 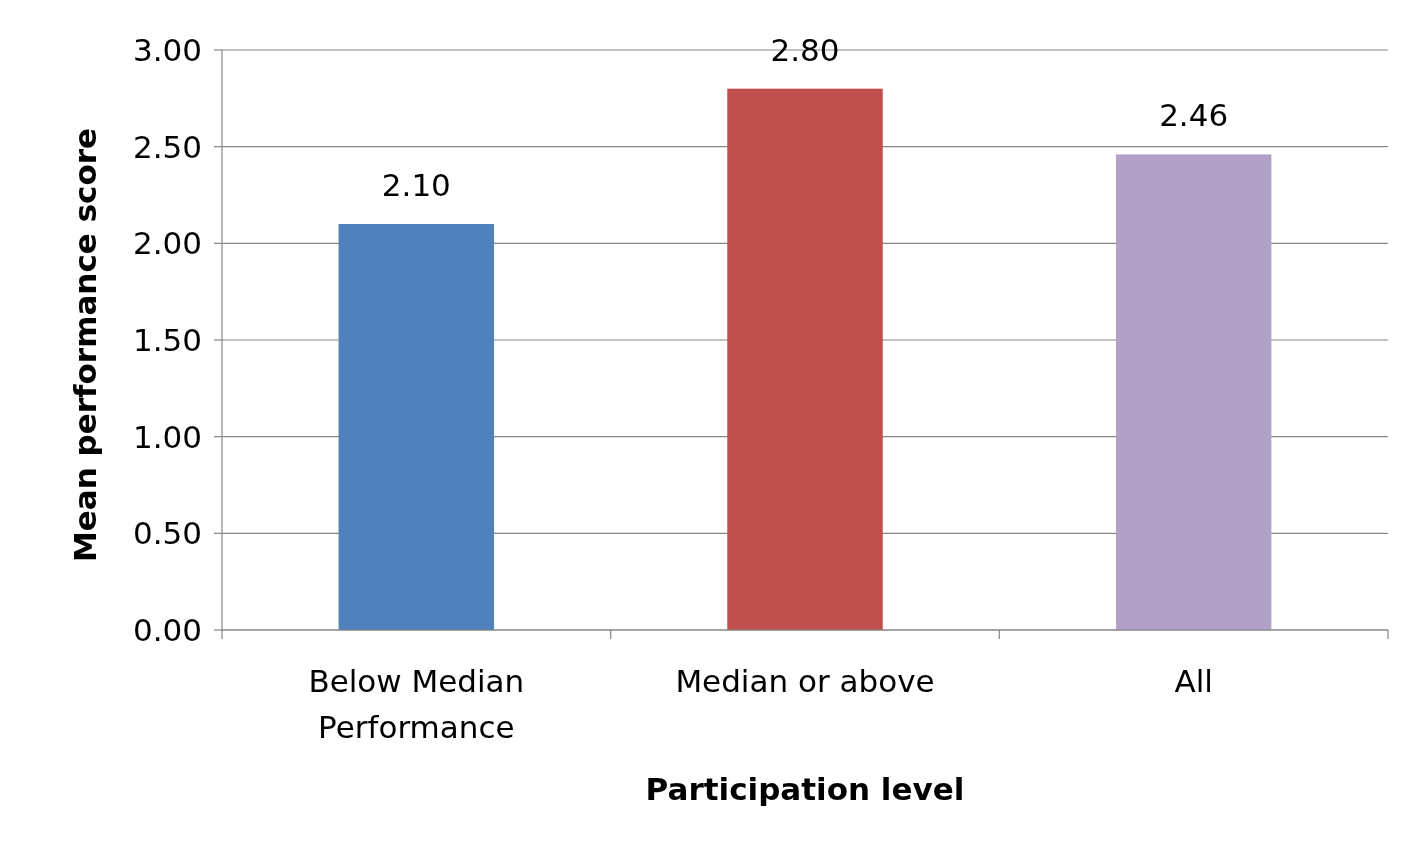 I want to click on y-tick-label: 1.50, so click(x=167, y=339).